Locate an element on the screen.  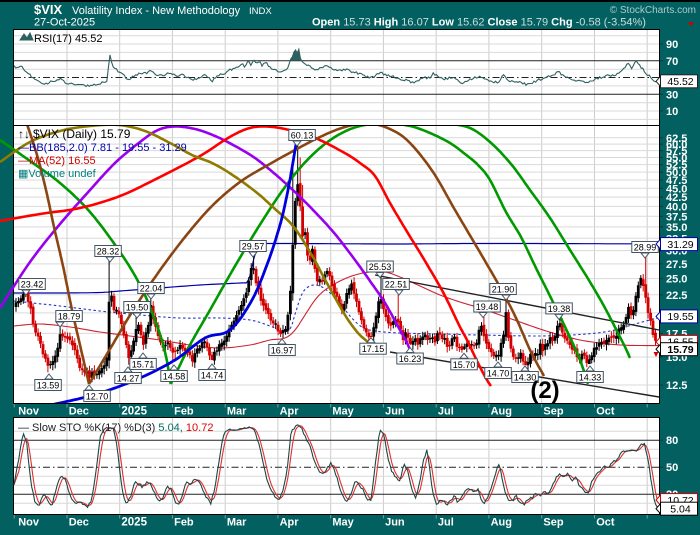
svg-text: 19.55 is located at coordinates (680, 317).